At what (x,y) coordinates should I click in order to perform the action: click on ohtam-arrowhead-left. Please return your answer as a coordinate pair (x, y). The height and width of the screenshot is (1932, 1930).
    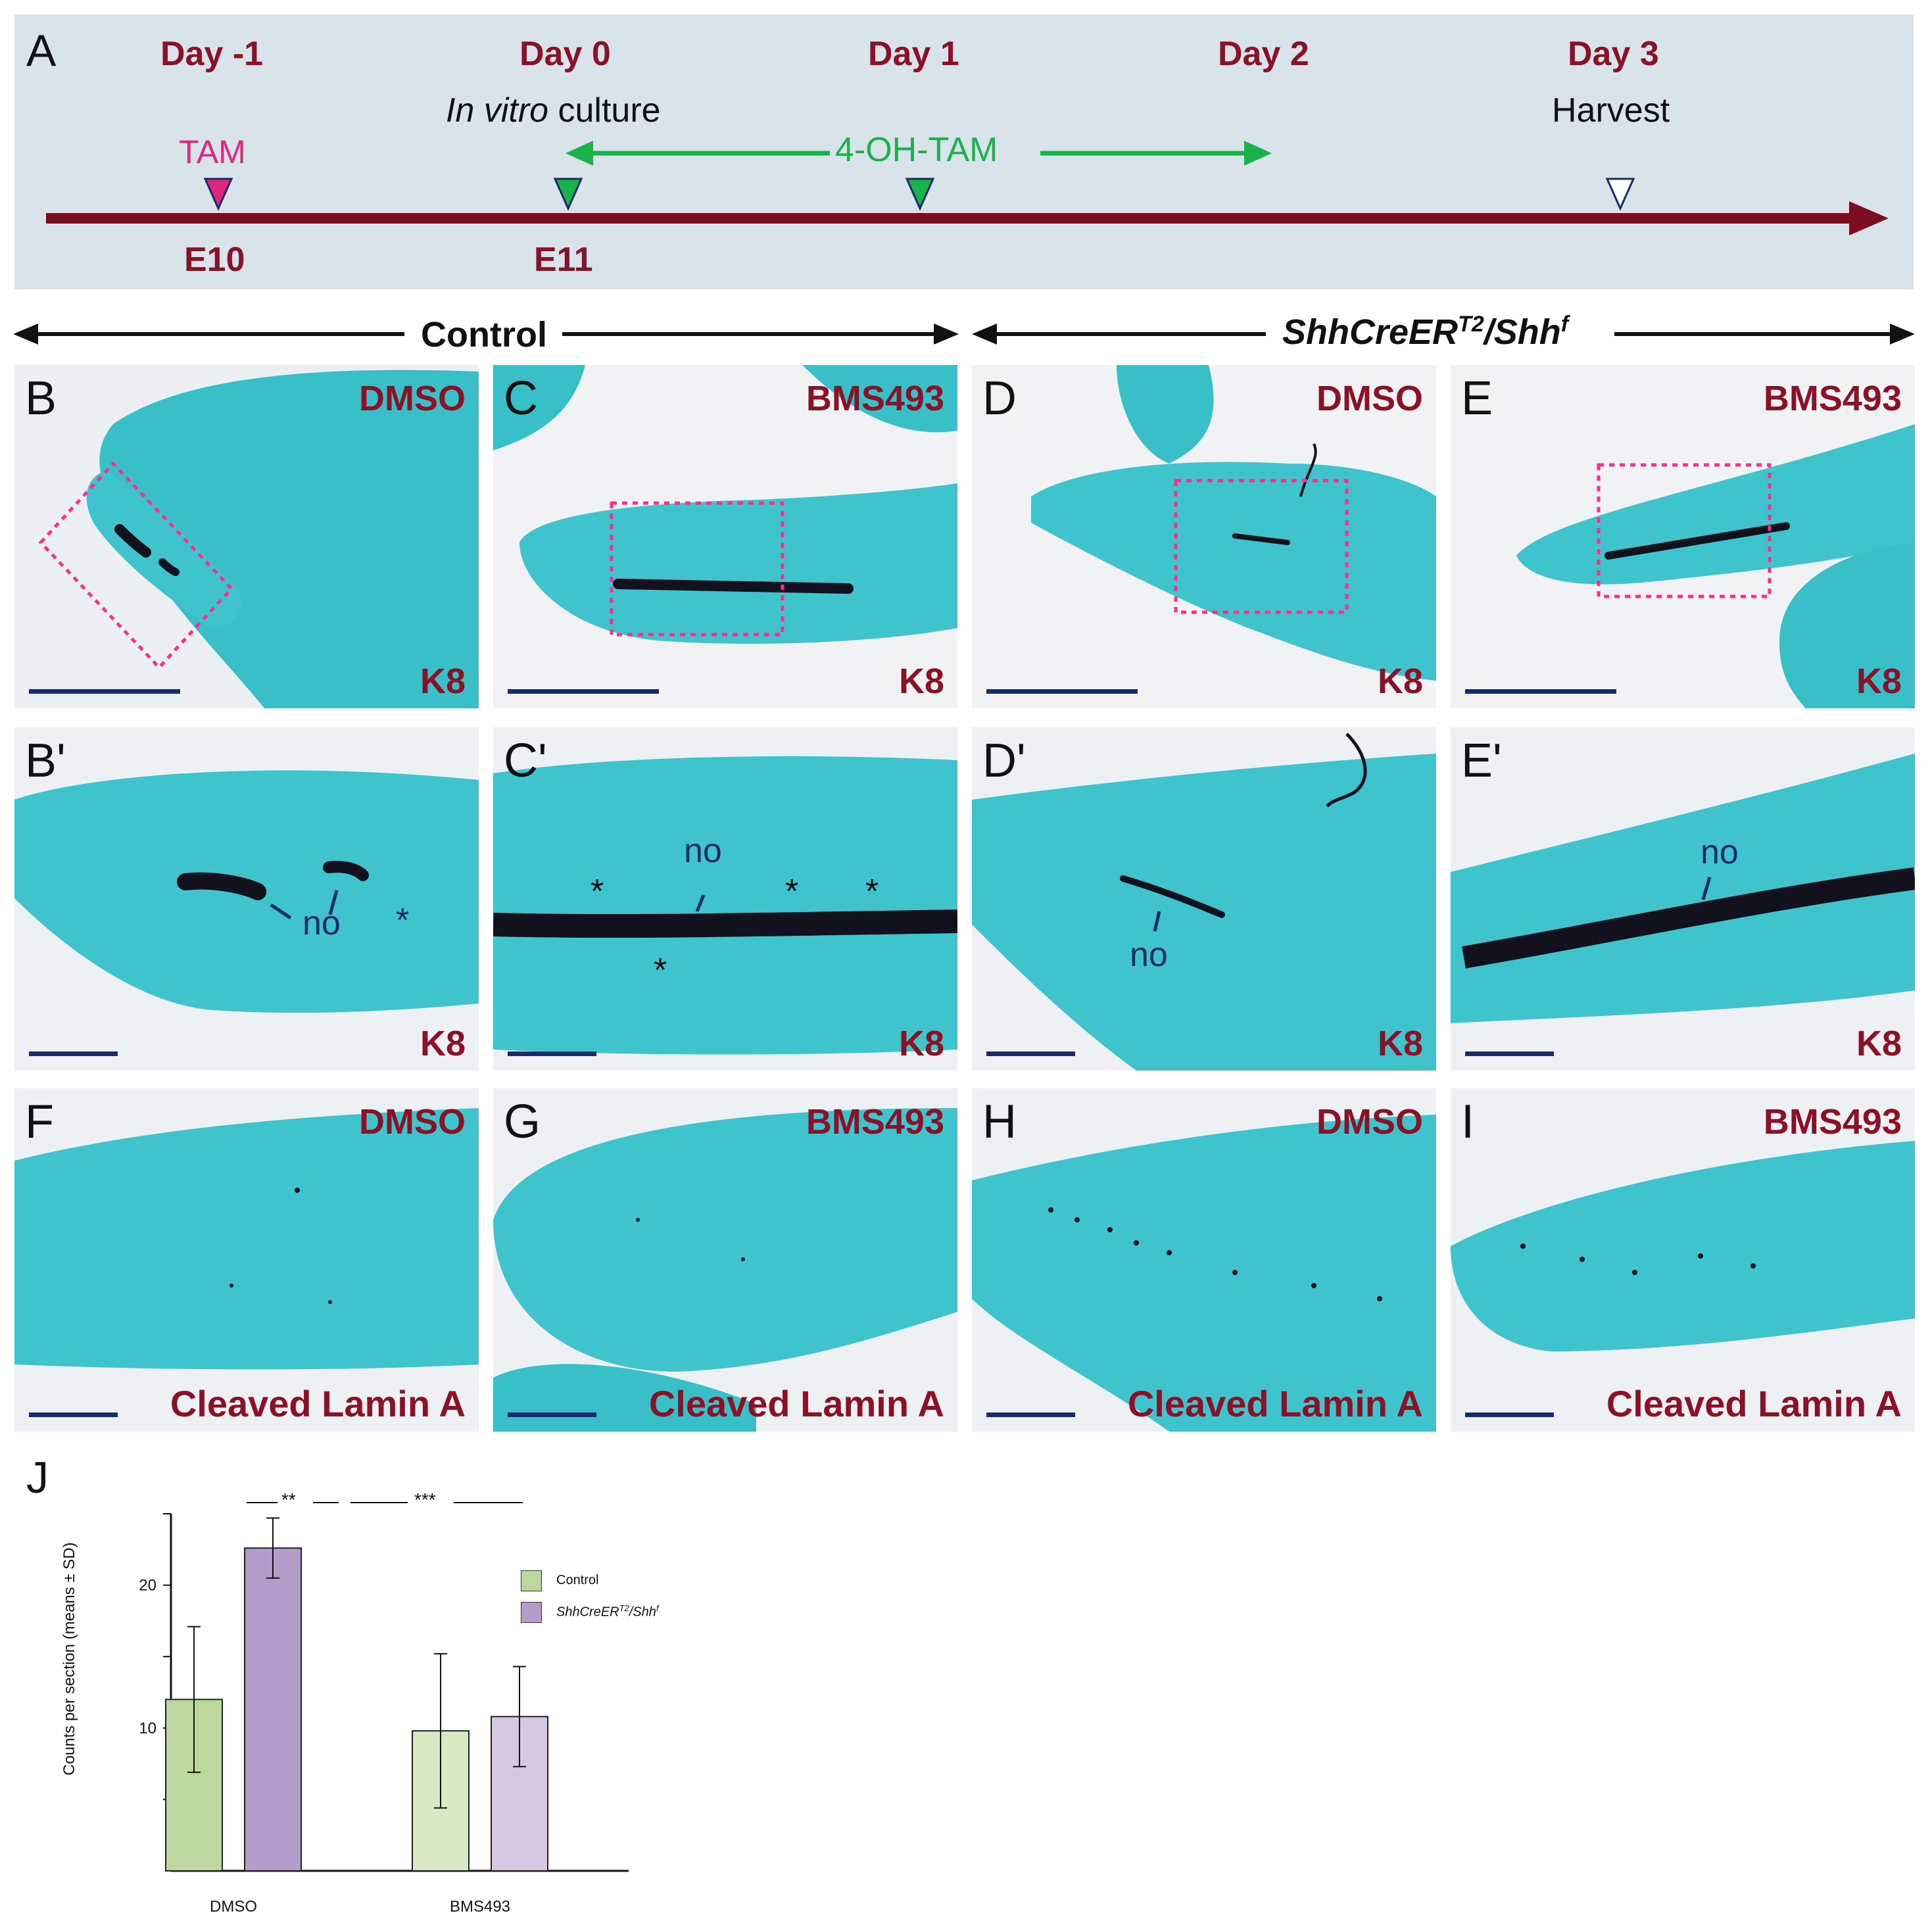
    Looking at the image, I should click on (579, 153).